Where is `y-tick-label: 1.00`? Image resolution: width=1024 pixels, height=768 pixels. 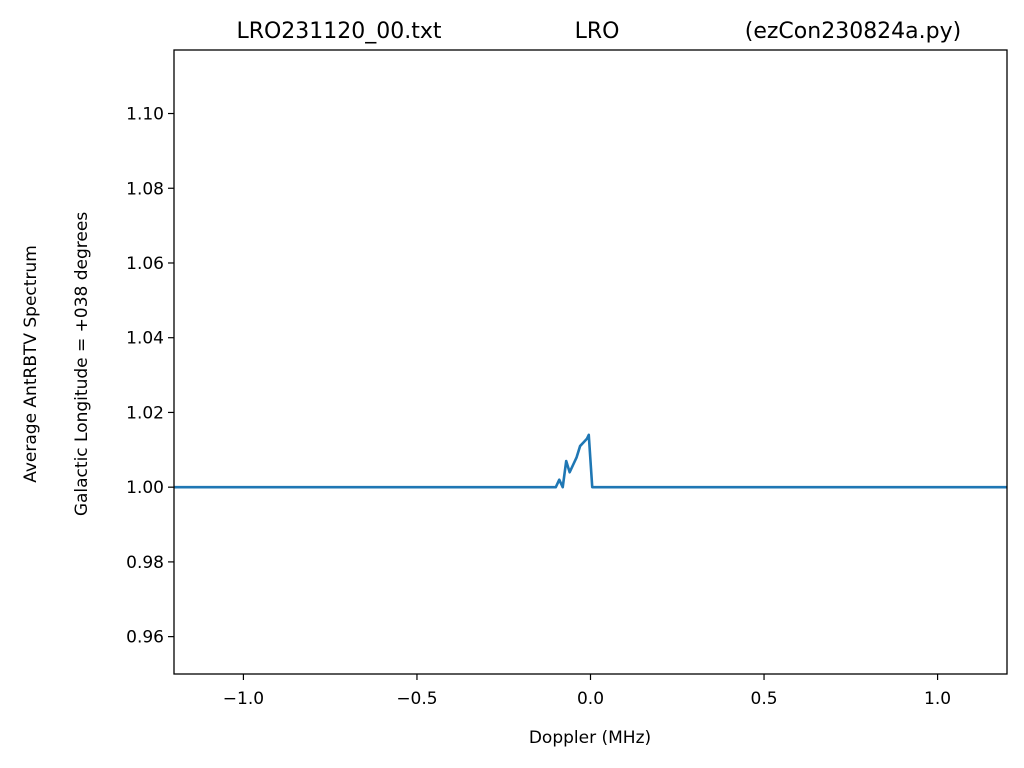 y-tick-label: 1.00 is located at coordinates (145, 488).